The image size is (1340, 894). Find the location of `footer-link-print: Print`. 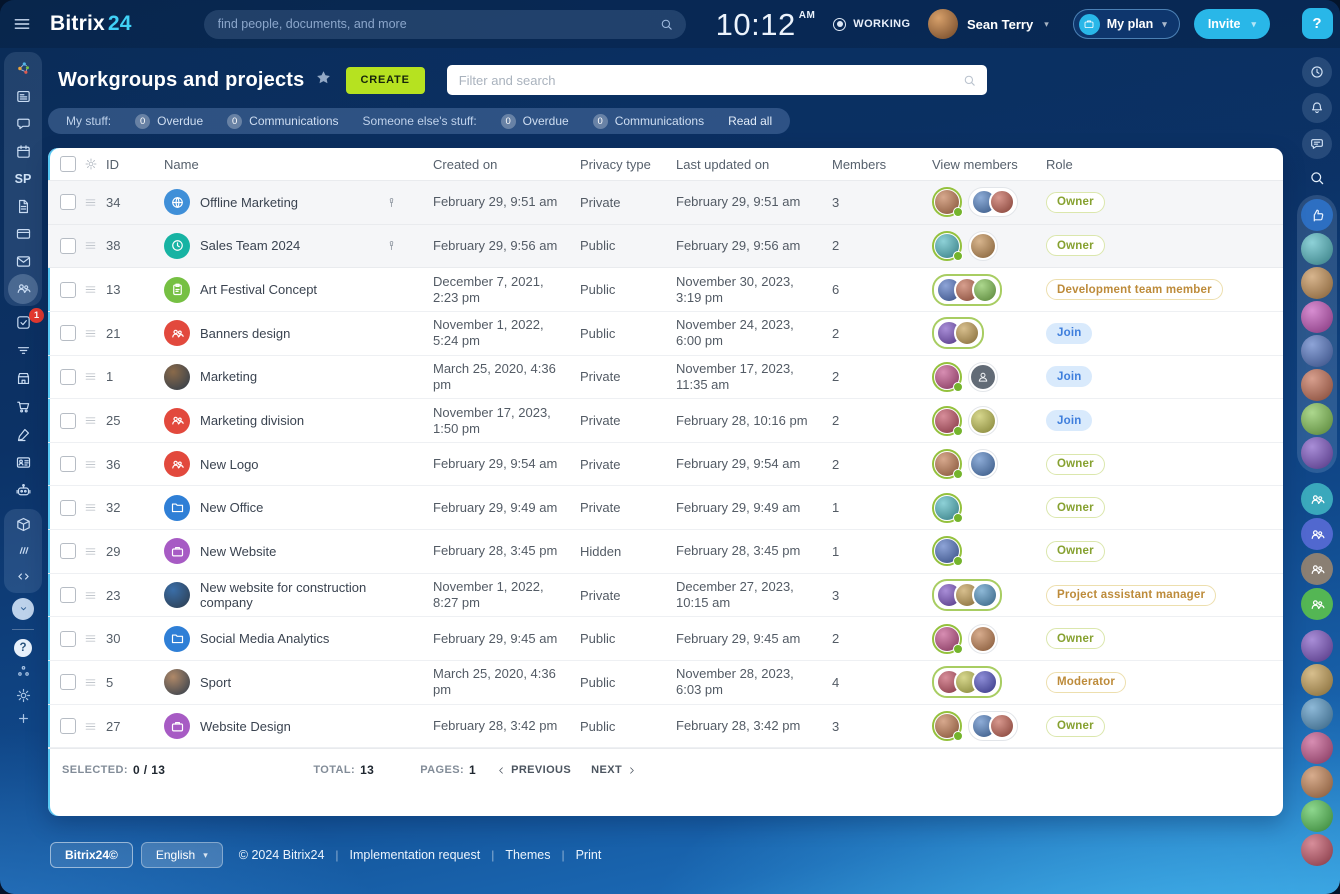

footer-link-print: Print is located at coordinates (588, 855).